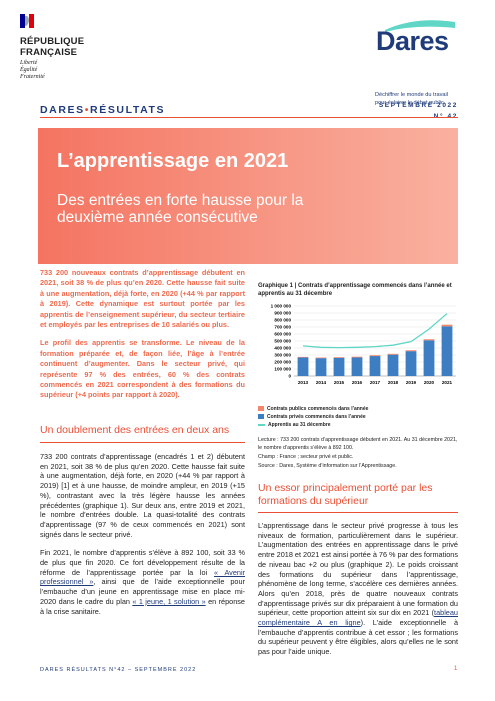 The image size is (495, 701). Describe the element at coordinates (173, 161) in the screenshot. I see `title: L’apprentissage en 2021` at that location.